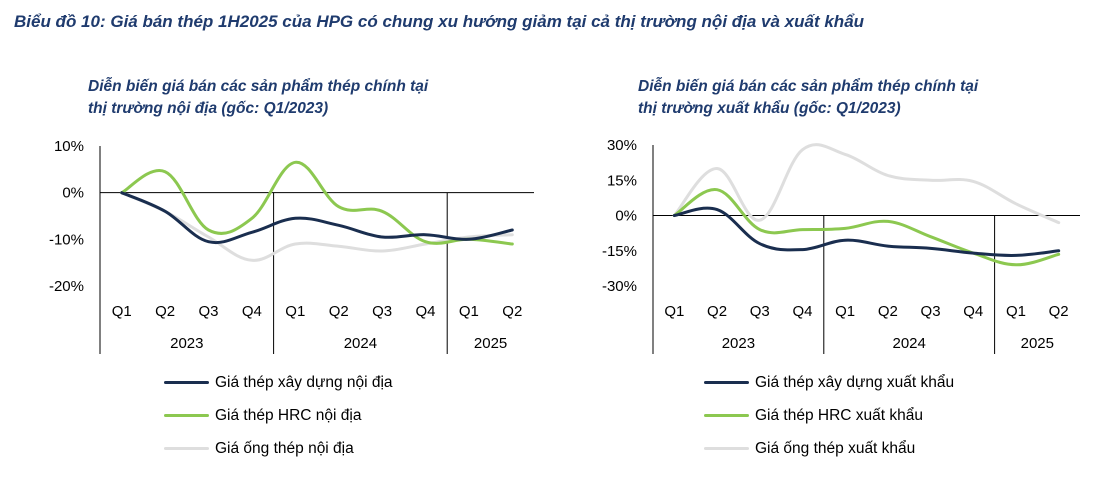  Describe the element at coordinates (208, 108) in the screenshot. I see `chart-title-line-2: thị trường nội địa (gốc: Q1/2023)` at that location.